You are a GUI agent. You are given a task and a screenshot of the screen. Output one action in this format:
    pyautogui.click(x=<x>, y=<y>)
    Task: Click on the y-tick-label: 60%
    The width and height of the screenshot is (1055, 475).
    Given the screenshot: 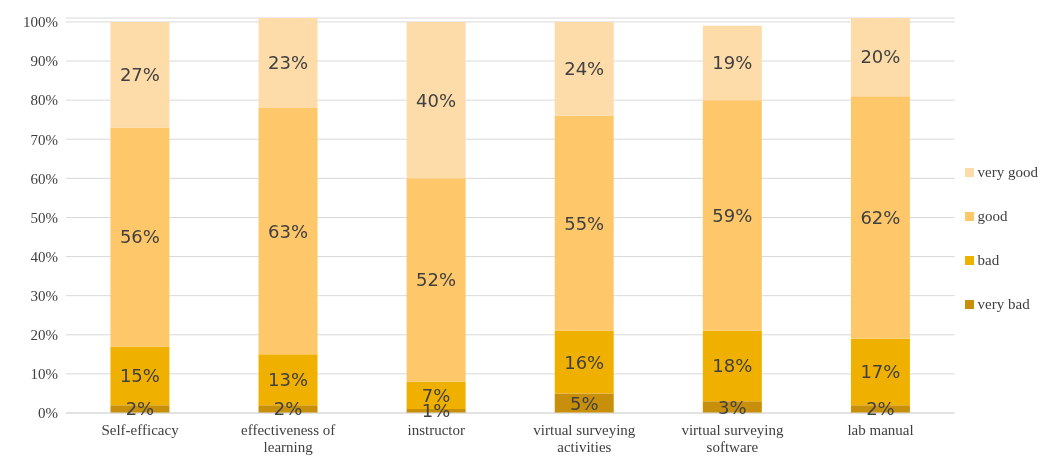 What is the action you would take?
    pyautogui.click(x=44, y=178)
    